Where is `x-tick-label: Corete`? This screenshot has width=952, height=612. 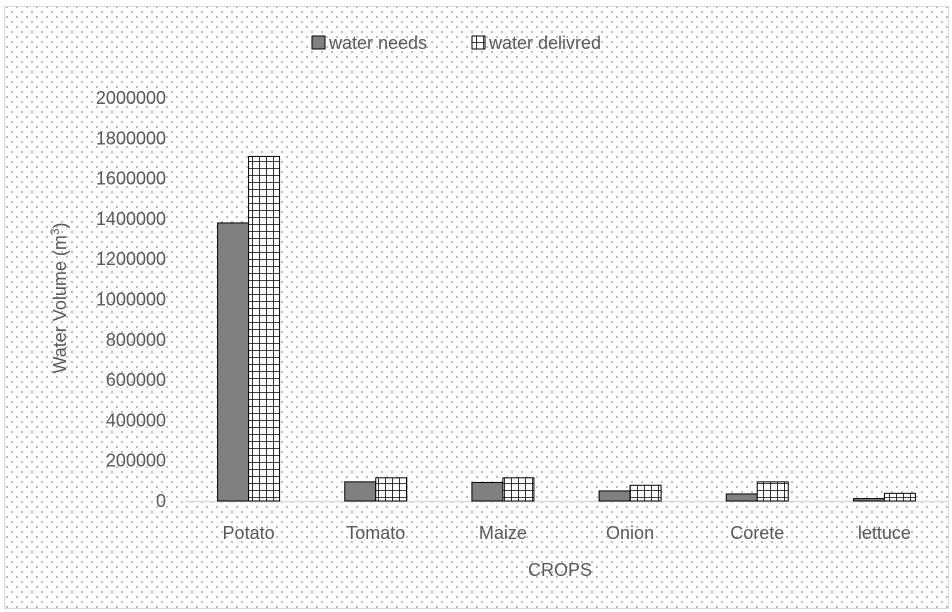
x-tick-label: Corete is located at coordinates (757, 533).